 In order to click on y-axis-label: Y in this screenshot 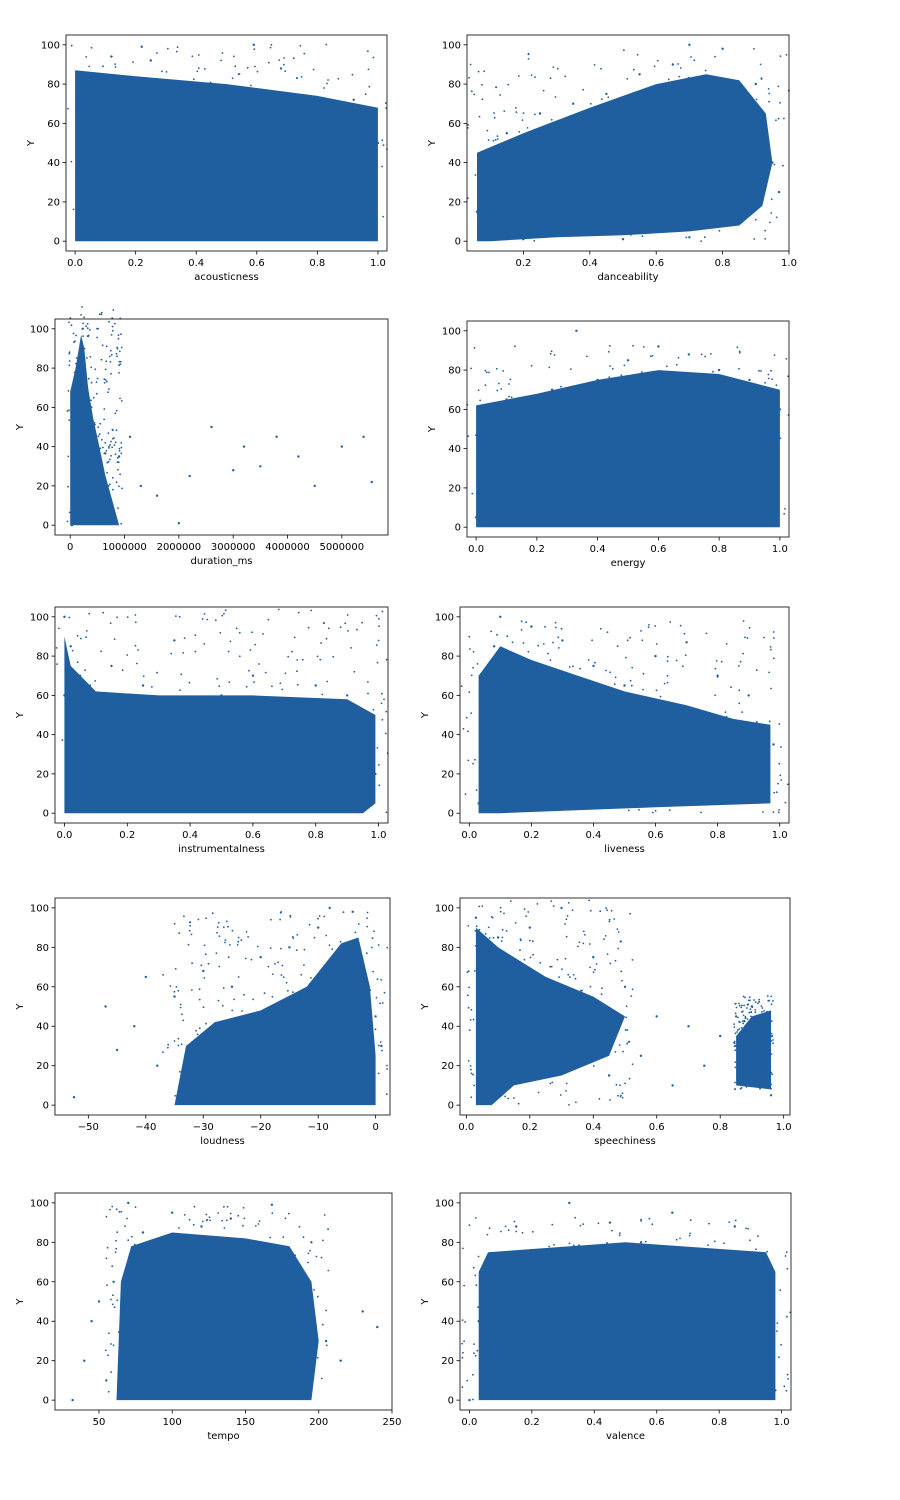, I will do `click(20, 1007)`.